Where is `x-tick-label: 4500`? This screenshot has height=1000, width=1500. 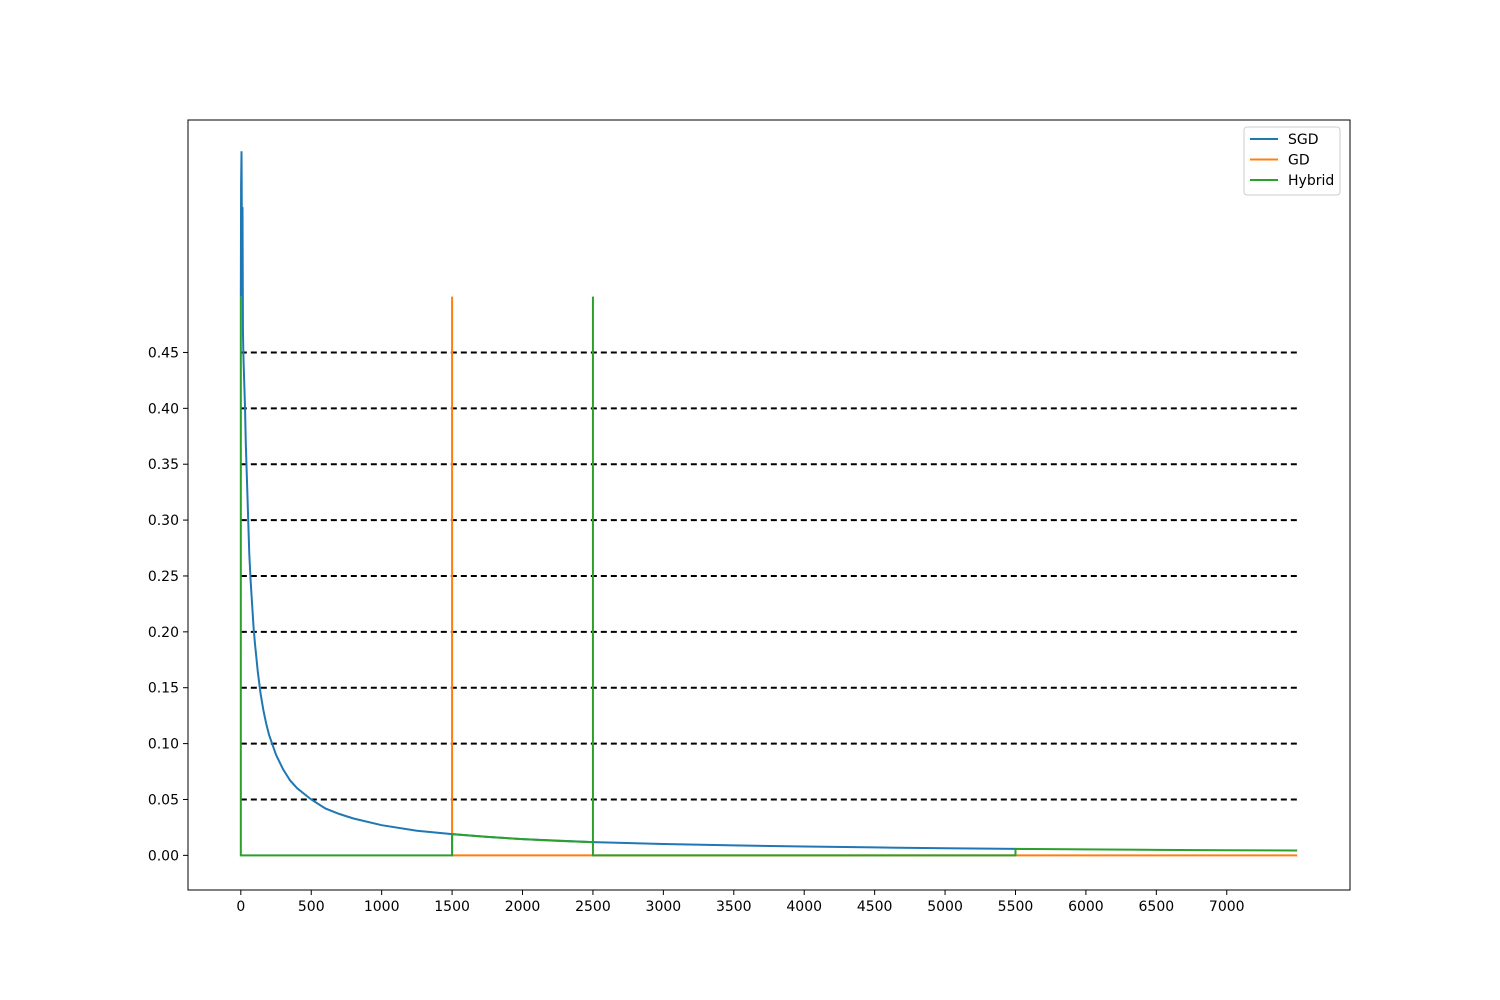 x-tick-label: 4500 is located at coordinates (875, 907).